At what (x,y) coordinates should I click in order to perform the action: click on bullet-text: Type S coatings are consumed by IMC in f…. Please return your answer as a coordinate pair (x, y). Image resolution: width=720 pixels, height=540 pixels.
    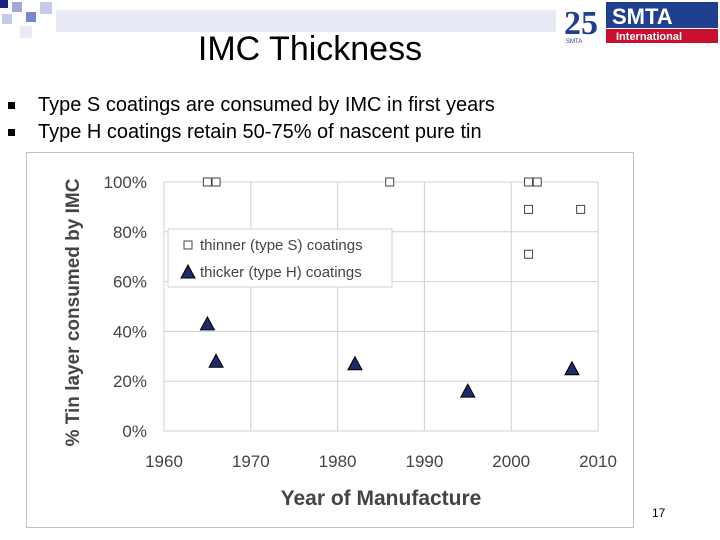
    Looking at the image, I should click on (266, 105).